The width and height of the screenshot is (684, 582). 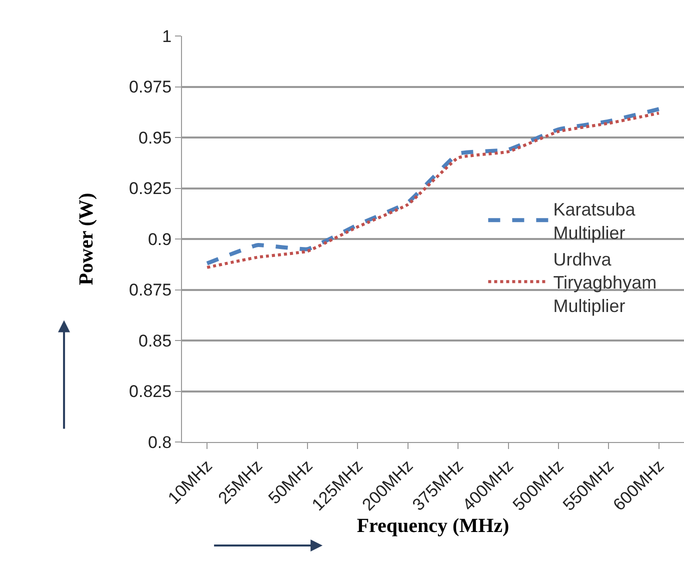 I want to click on y-tick-label: 0.875, so click(x=150, y=290).